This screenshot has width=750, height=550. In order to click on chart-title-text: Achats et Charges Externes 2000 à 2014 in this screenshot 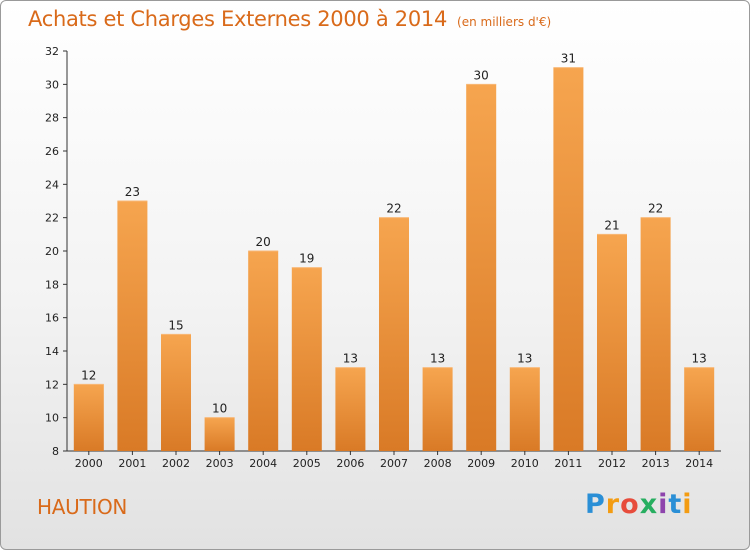, I will do `click(238, 19)`.